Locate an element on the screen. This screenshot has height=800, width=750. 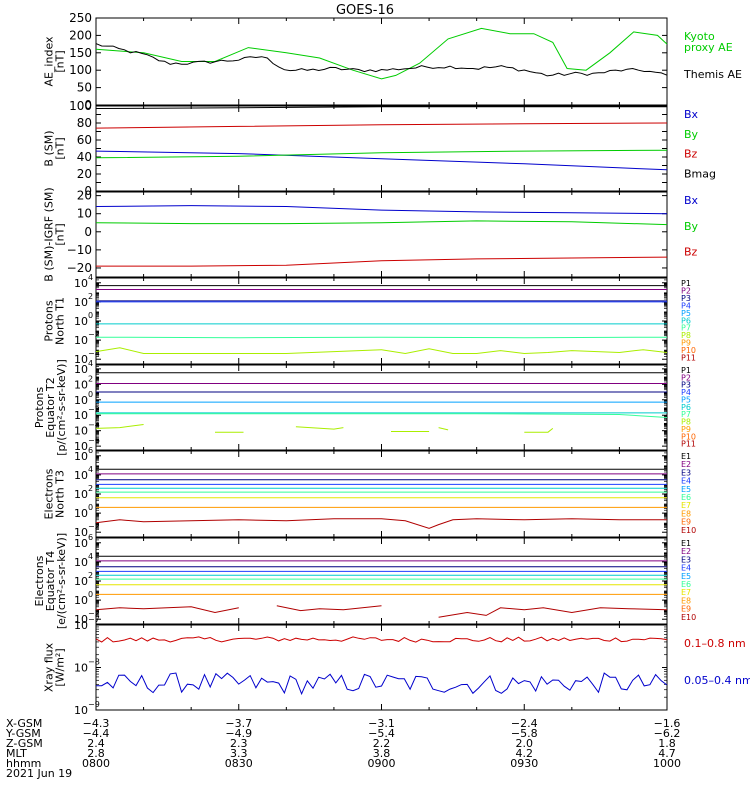
x-row-value: 0930 is located at coordinates (524, 763).